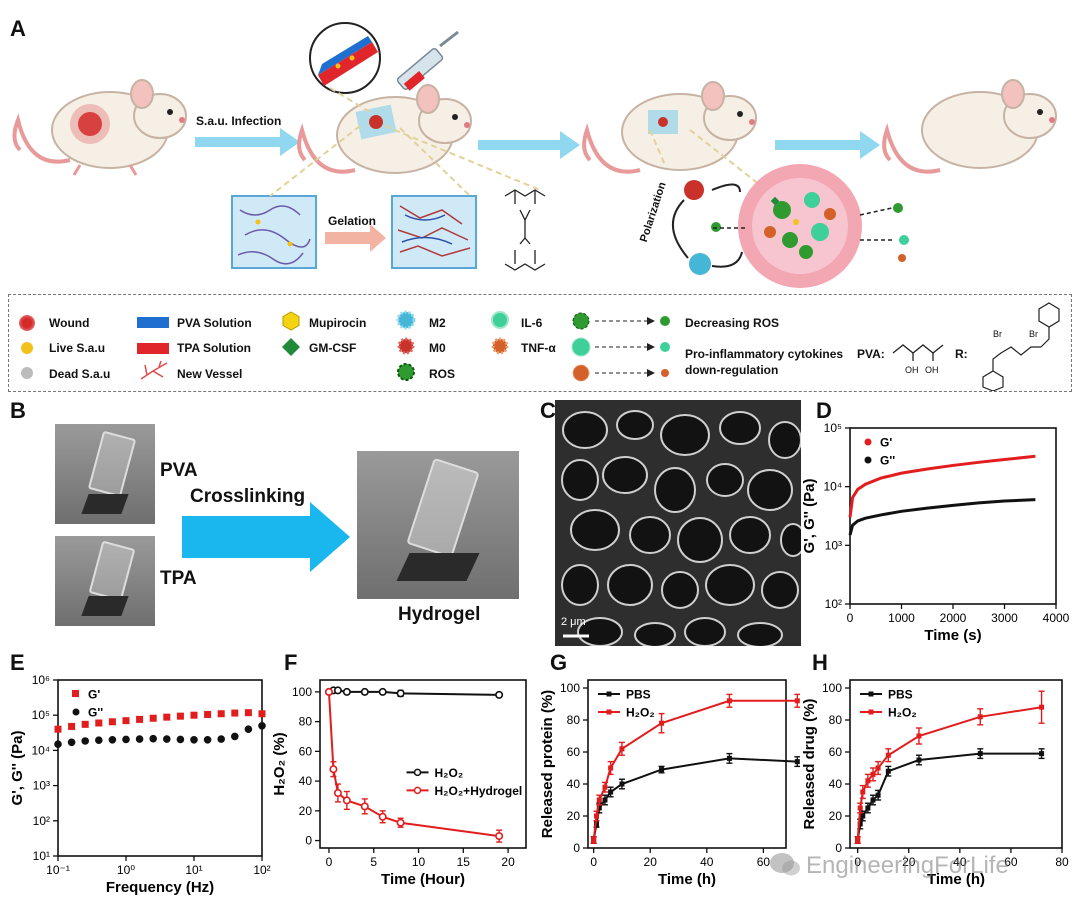 This screenshot has width=1080, height=911. I want to click on legend-il6: IL-6, so click(532, 323).